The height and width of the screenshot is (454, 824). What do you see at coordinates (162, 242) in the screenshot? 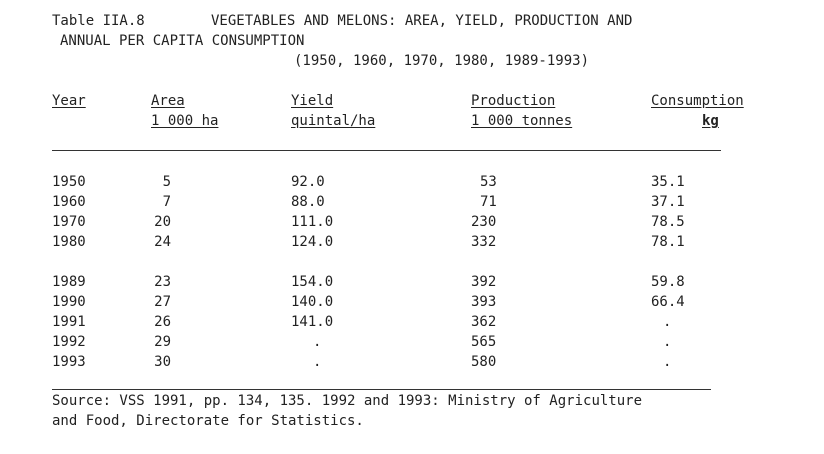
I see `table-cell-area: 24` at bounding box center [162, 242].